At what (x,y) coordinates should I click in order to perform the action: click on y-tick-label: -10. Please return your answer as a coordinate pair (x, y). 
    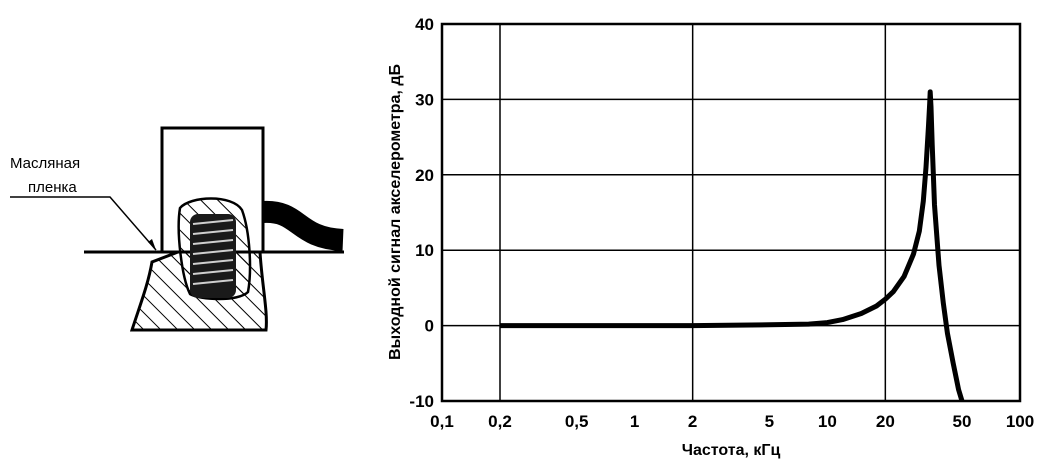
    Looking at the image, I should click on (421, 401).